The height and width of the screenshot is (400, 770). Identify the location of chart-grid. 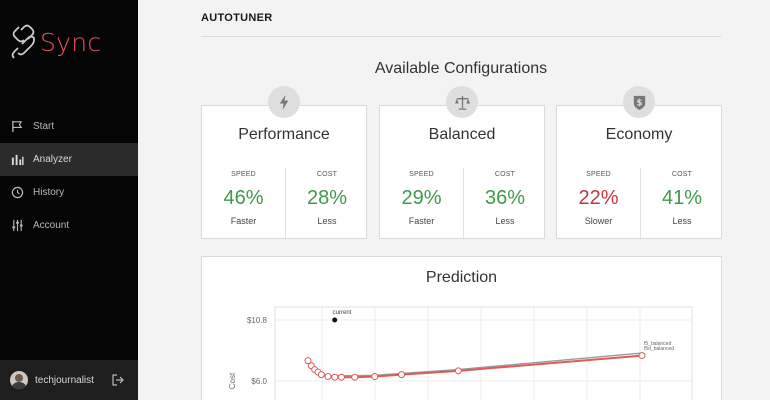
(483, 353).